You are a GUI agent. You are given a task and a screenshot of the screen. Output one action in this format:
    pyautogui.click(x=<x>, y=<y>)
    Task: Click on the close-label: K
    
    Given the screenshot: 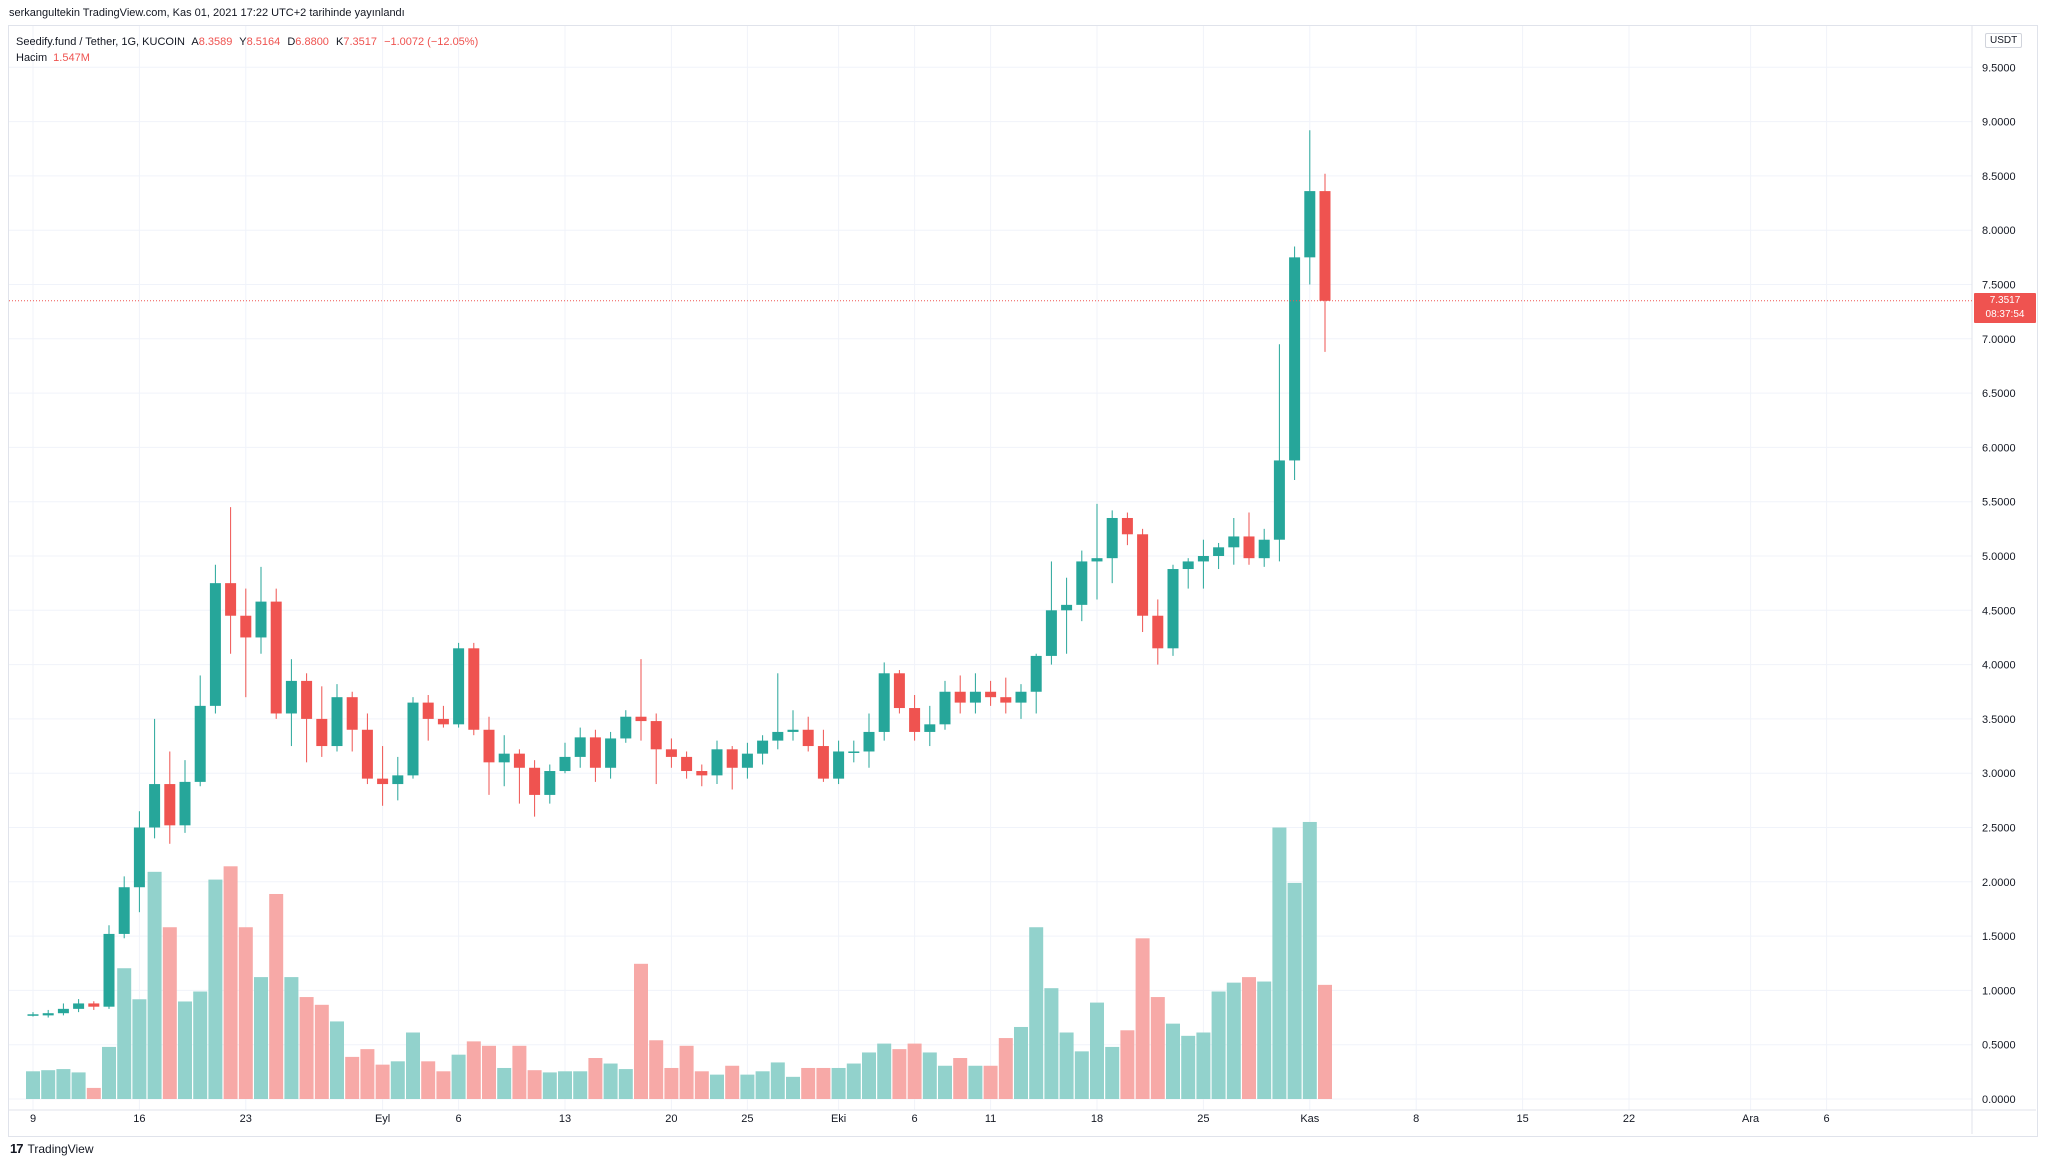 What is the action you would take?
    pyautogui.click(x=340, y=42)
    